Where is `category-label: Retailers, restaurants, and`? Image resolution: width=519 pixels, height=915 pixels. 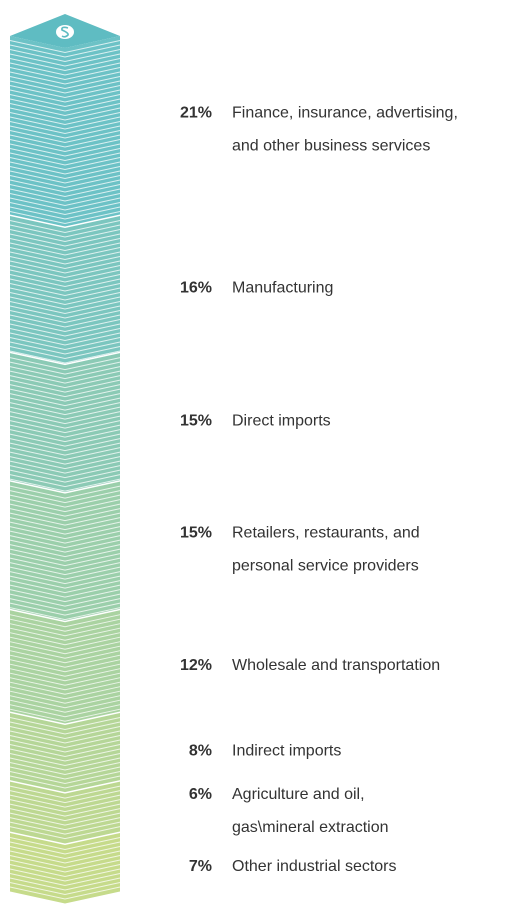 category-label: Retailers, restaurants, and is located at coordinates (326, 533).